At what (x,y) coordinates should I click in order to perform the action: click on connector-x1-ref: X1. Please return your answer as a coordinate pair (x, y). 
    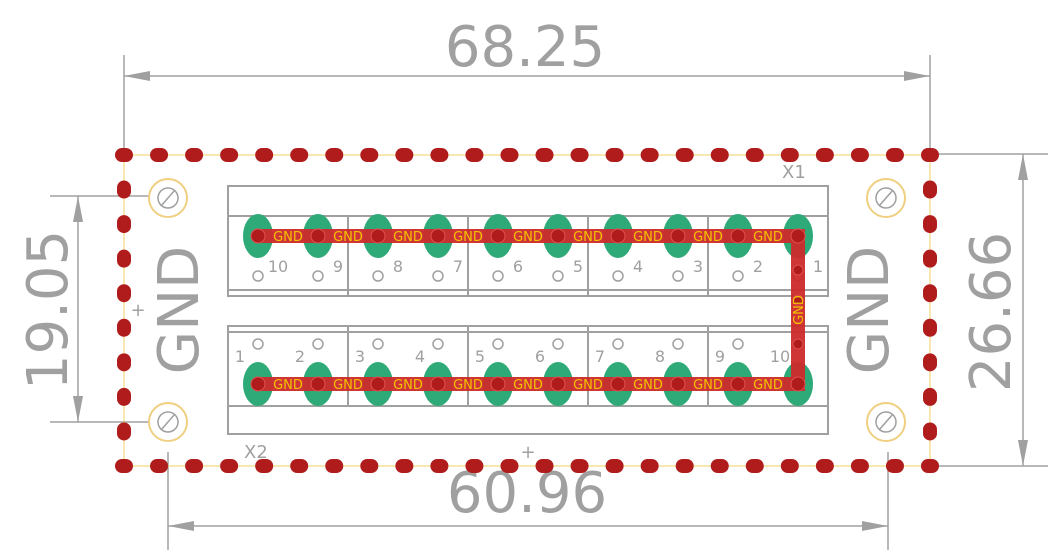
    Looking at the image, I should click on (794, 172).